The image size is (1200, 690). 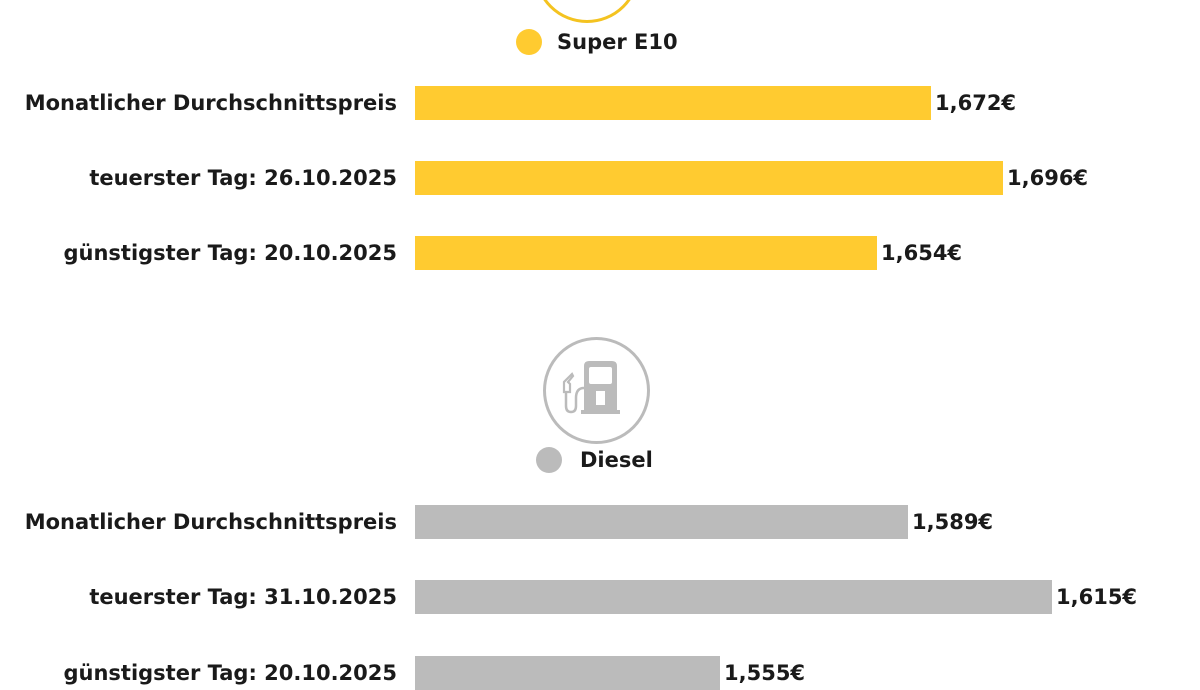 I want to click on e10-value-cheapest: 1,654€, so click(x=922, y=253).